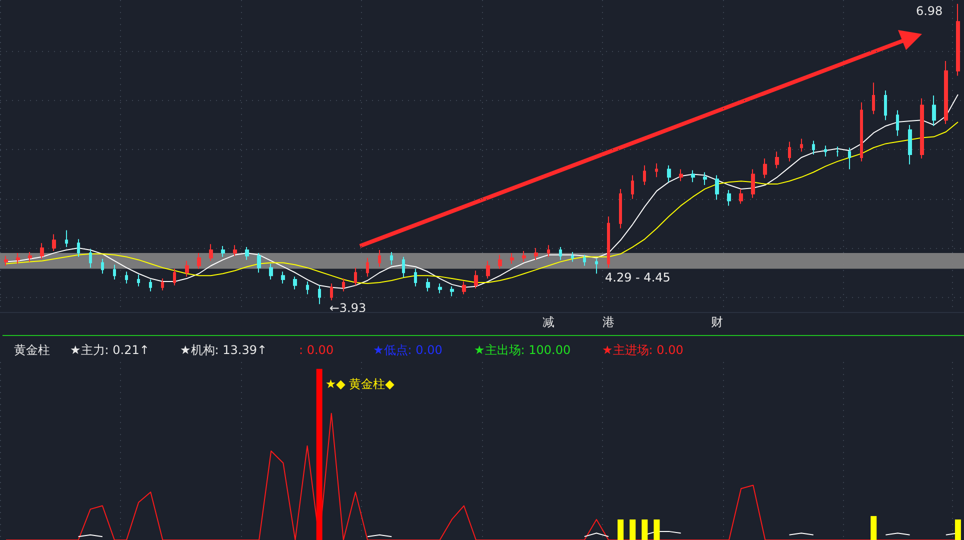 This screenshot has width=964, height=540. Describe the element at coordinates (608, 322) in the screenshot. I see `x-tick-label: 港` at that location.